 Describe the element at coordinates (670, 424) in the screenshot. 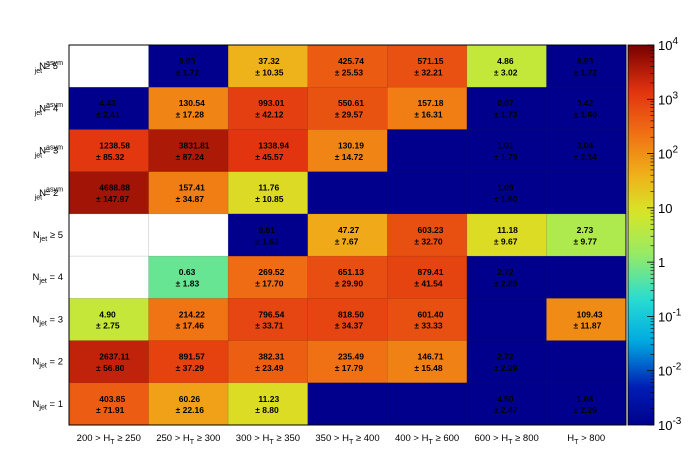

I see `colorbar-tick-label: 10⁻³` at that location.